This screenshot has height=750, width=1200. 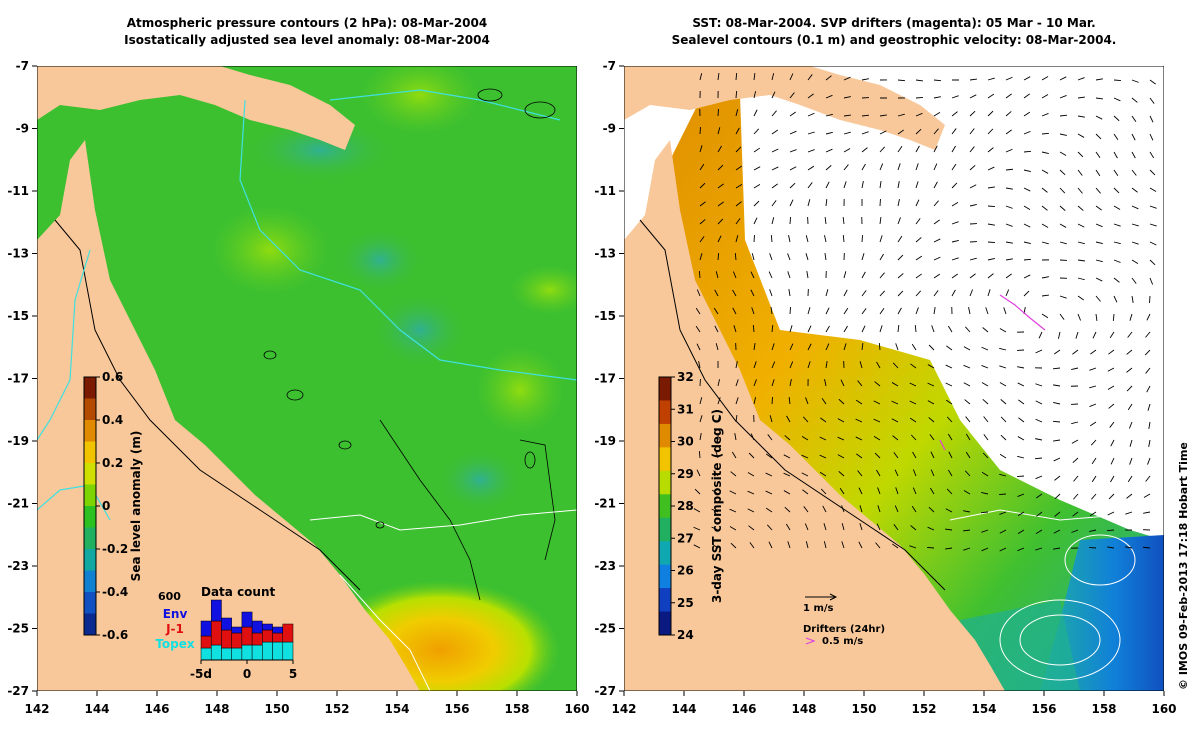 I want to click on sst-colorbar-tick: 30, so click(x=685, y=442).